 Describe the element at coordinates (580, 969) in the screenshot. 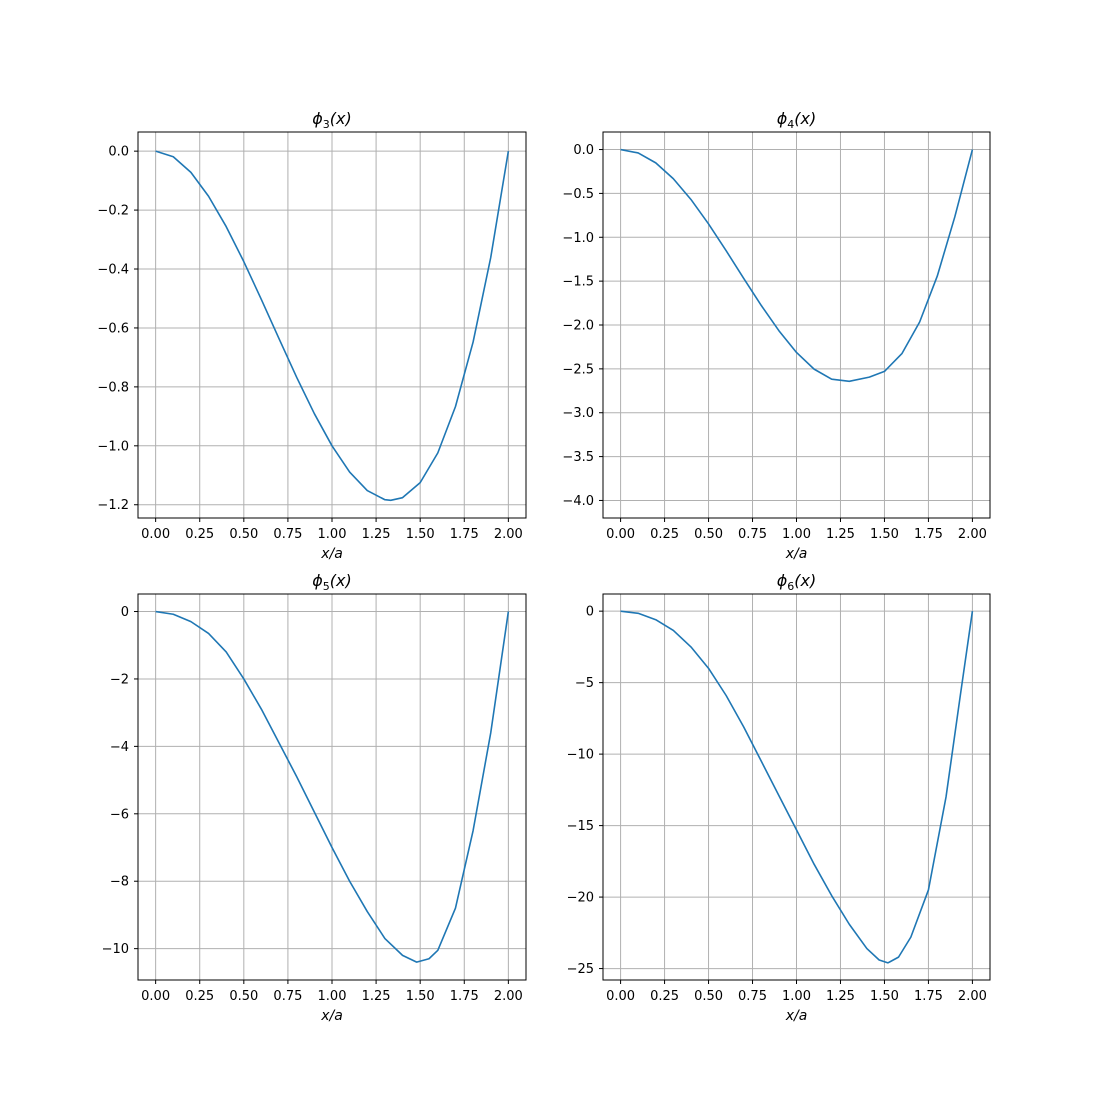

I see `y-tick-label: −25` at that location.